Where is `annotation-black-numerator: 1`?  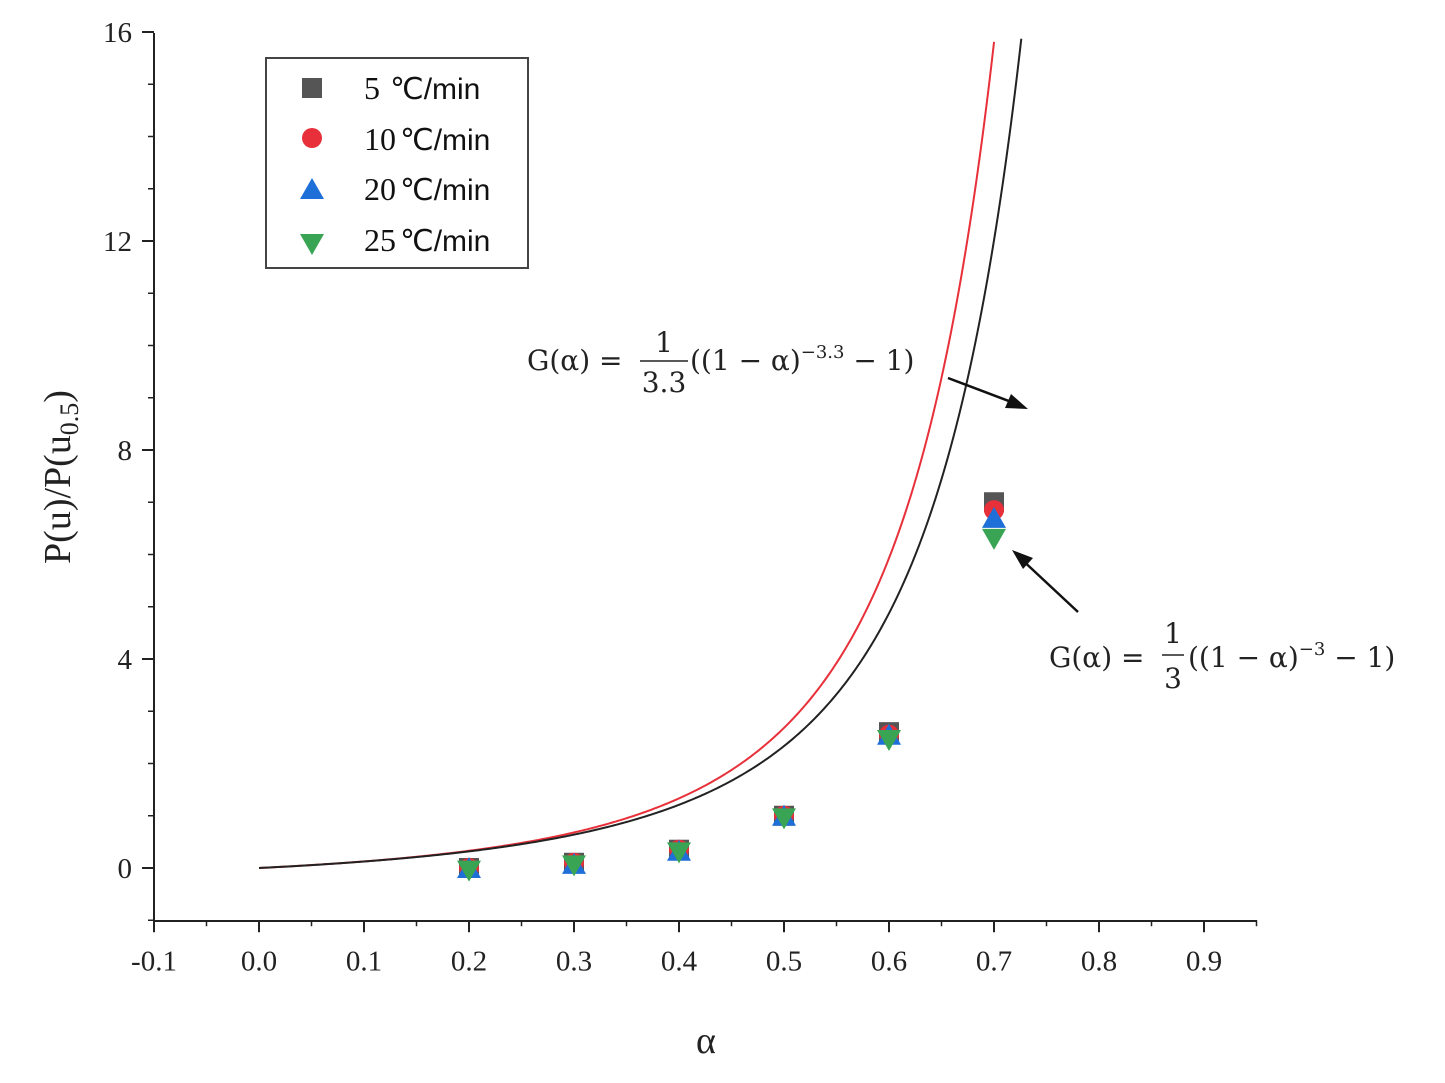 annotation-black-numerator: 1 is located at coordinates (1173, 633).